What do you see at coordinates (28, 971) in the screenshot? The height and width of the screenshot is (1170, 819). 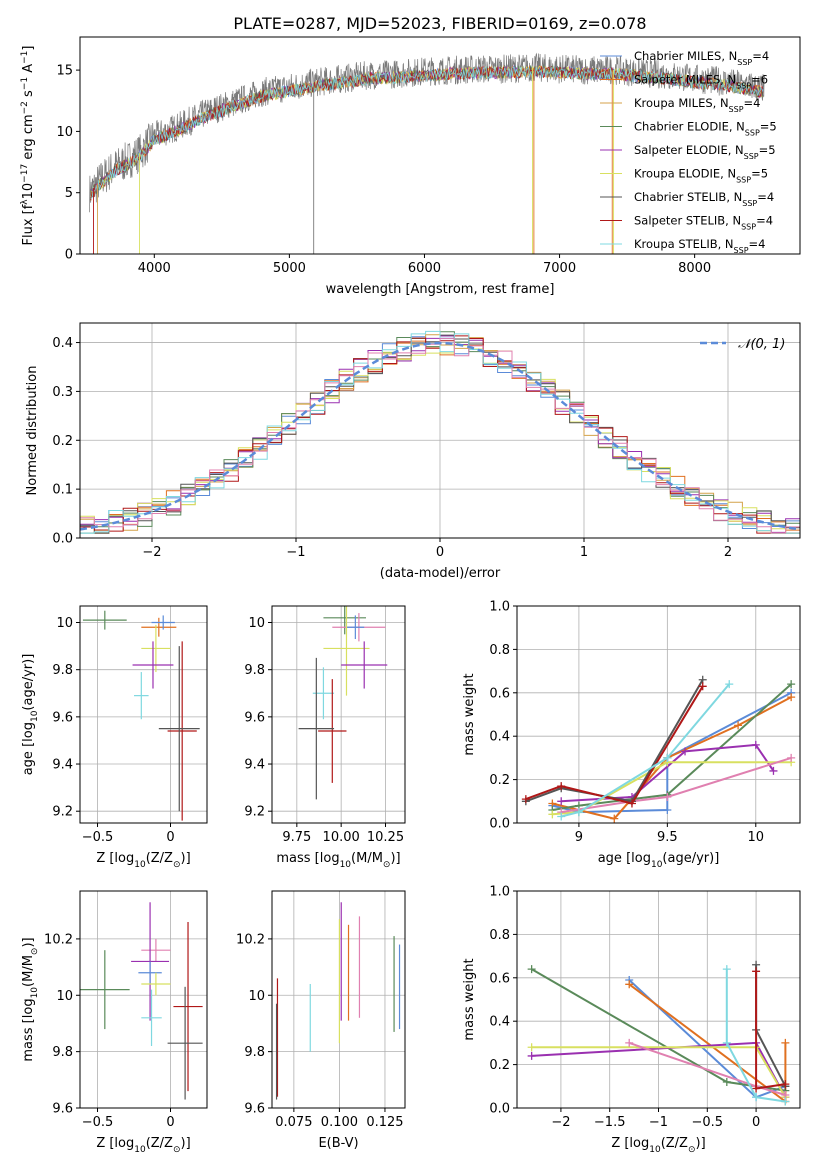 I see `y-axis-label-part: (M/M` at bounding box center [28, 971].